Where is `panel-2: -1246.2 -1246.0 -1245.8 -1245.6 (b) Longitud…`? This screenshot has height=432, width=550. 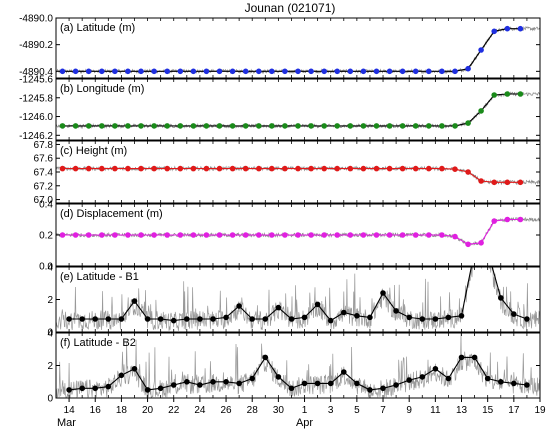 panel-2: -1246.2 -1246.0 -1245.8 -1245.6 (b) Longitud… is located at coordinates (280, 108).